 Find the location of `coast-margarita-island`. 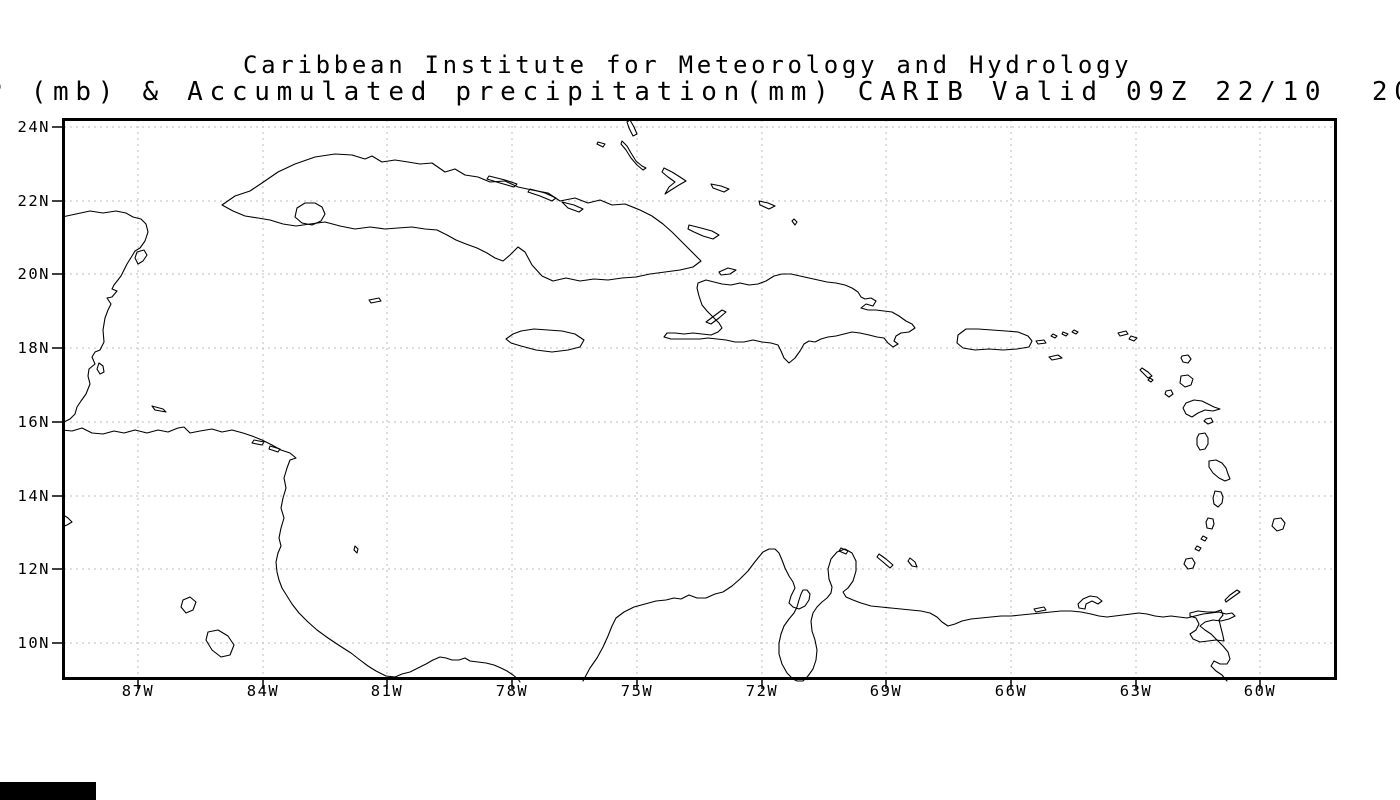

coast-margarita-island is located at coordinates (1090, 602).